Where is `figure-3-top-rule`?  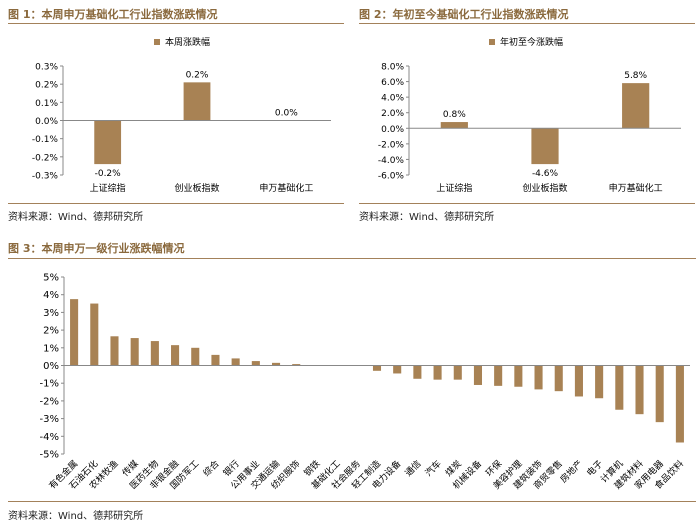
figure-3-top-rule is located at coordinates (352, 258).